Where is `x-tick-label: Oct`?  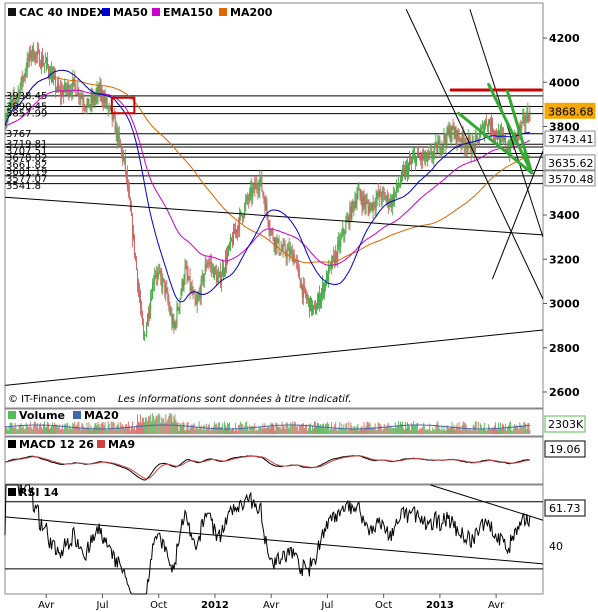
x-tick-label: Oct is located at coordinates (383, 605).